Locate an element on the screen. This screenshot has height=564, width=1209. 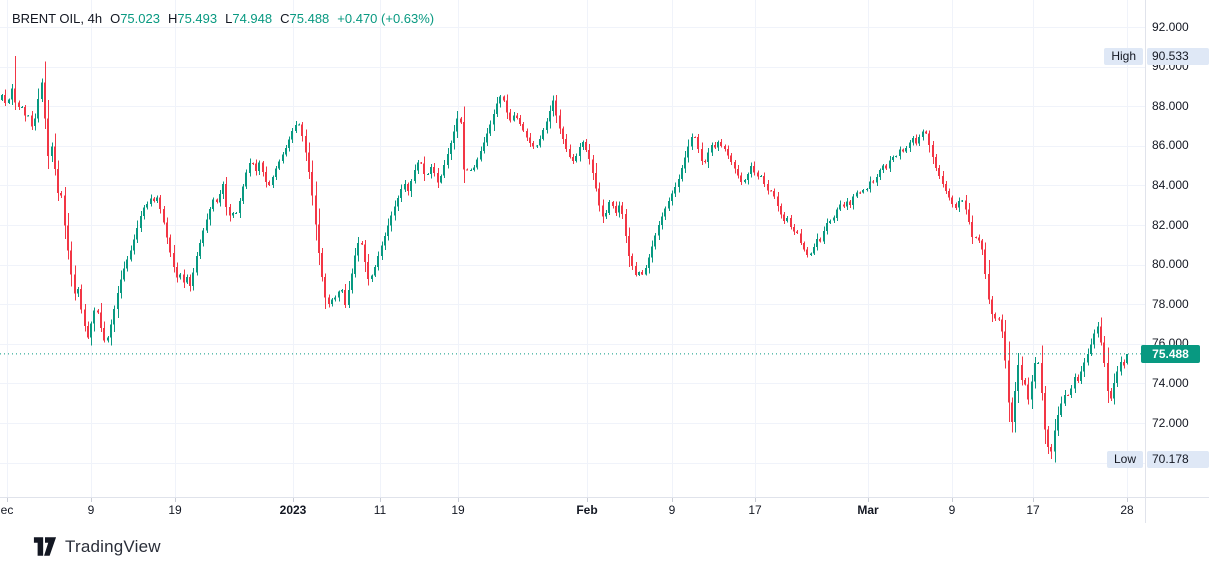
ohlc-close: C75.488 is located at coordinates (304, 18).